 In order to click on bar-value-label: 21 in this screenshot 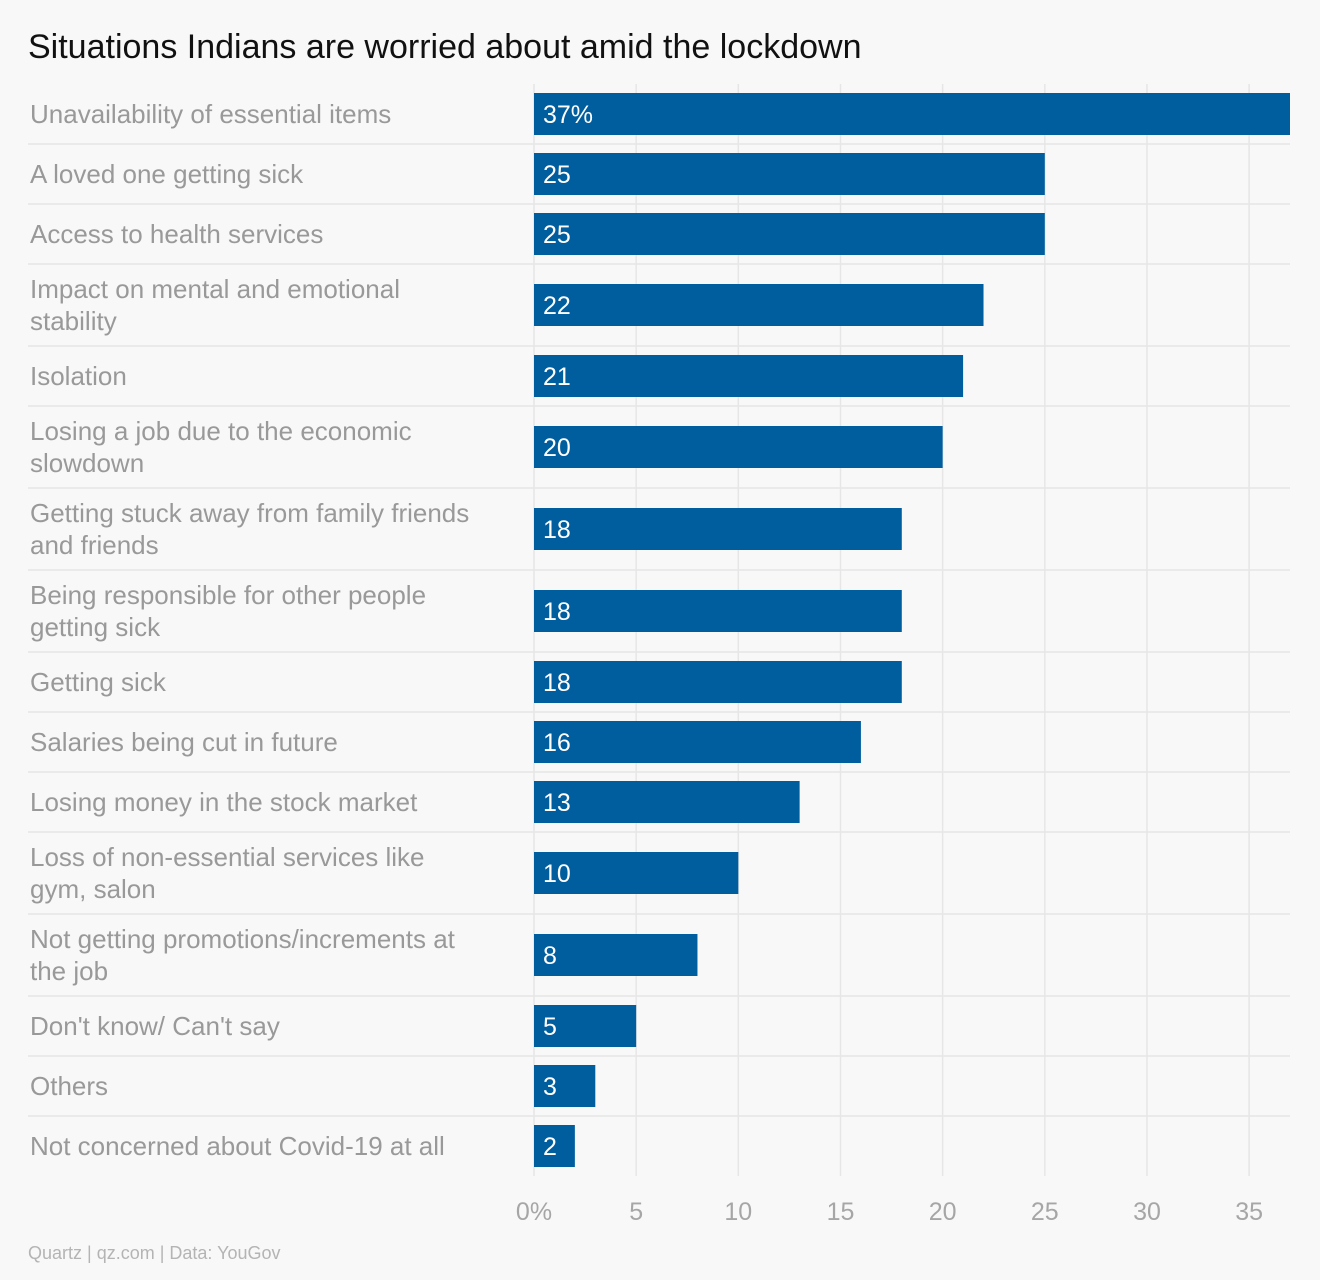, I will do `click(557, 377)`.